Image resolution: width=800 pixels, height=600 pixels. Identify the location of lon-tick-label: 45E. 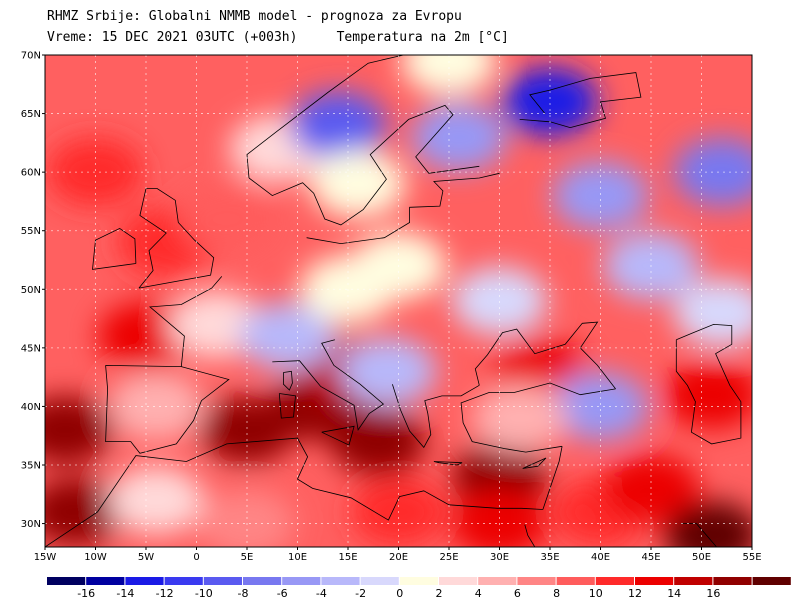
(650, 557).